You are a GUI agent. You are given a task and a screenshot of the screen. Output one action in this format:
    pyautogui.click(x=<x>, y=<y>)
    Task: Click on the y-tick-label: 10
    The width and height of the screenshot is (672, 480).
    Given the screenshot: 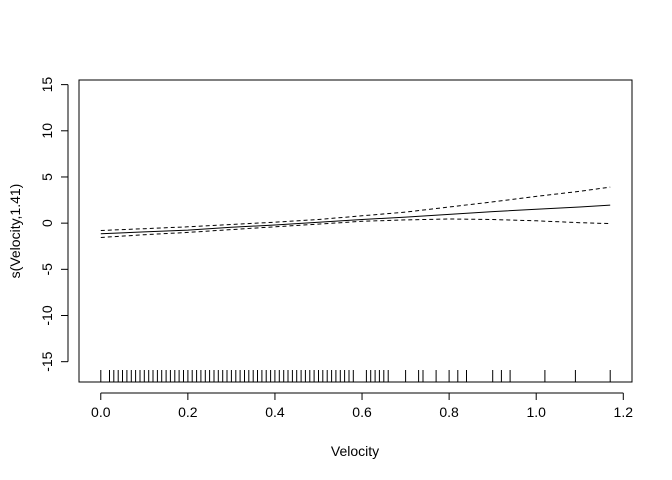 What is the action you would take?
    pyautogui.click(x=47, y=131)
    